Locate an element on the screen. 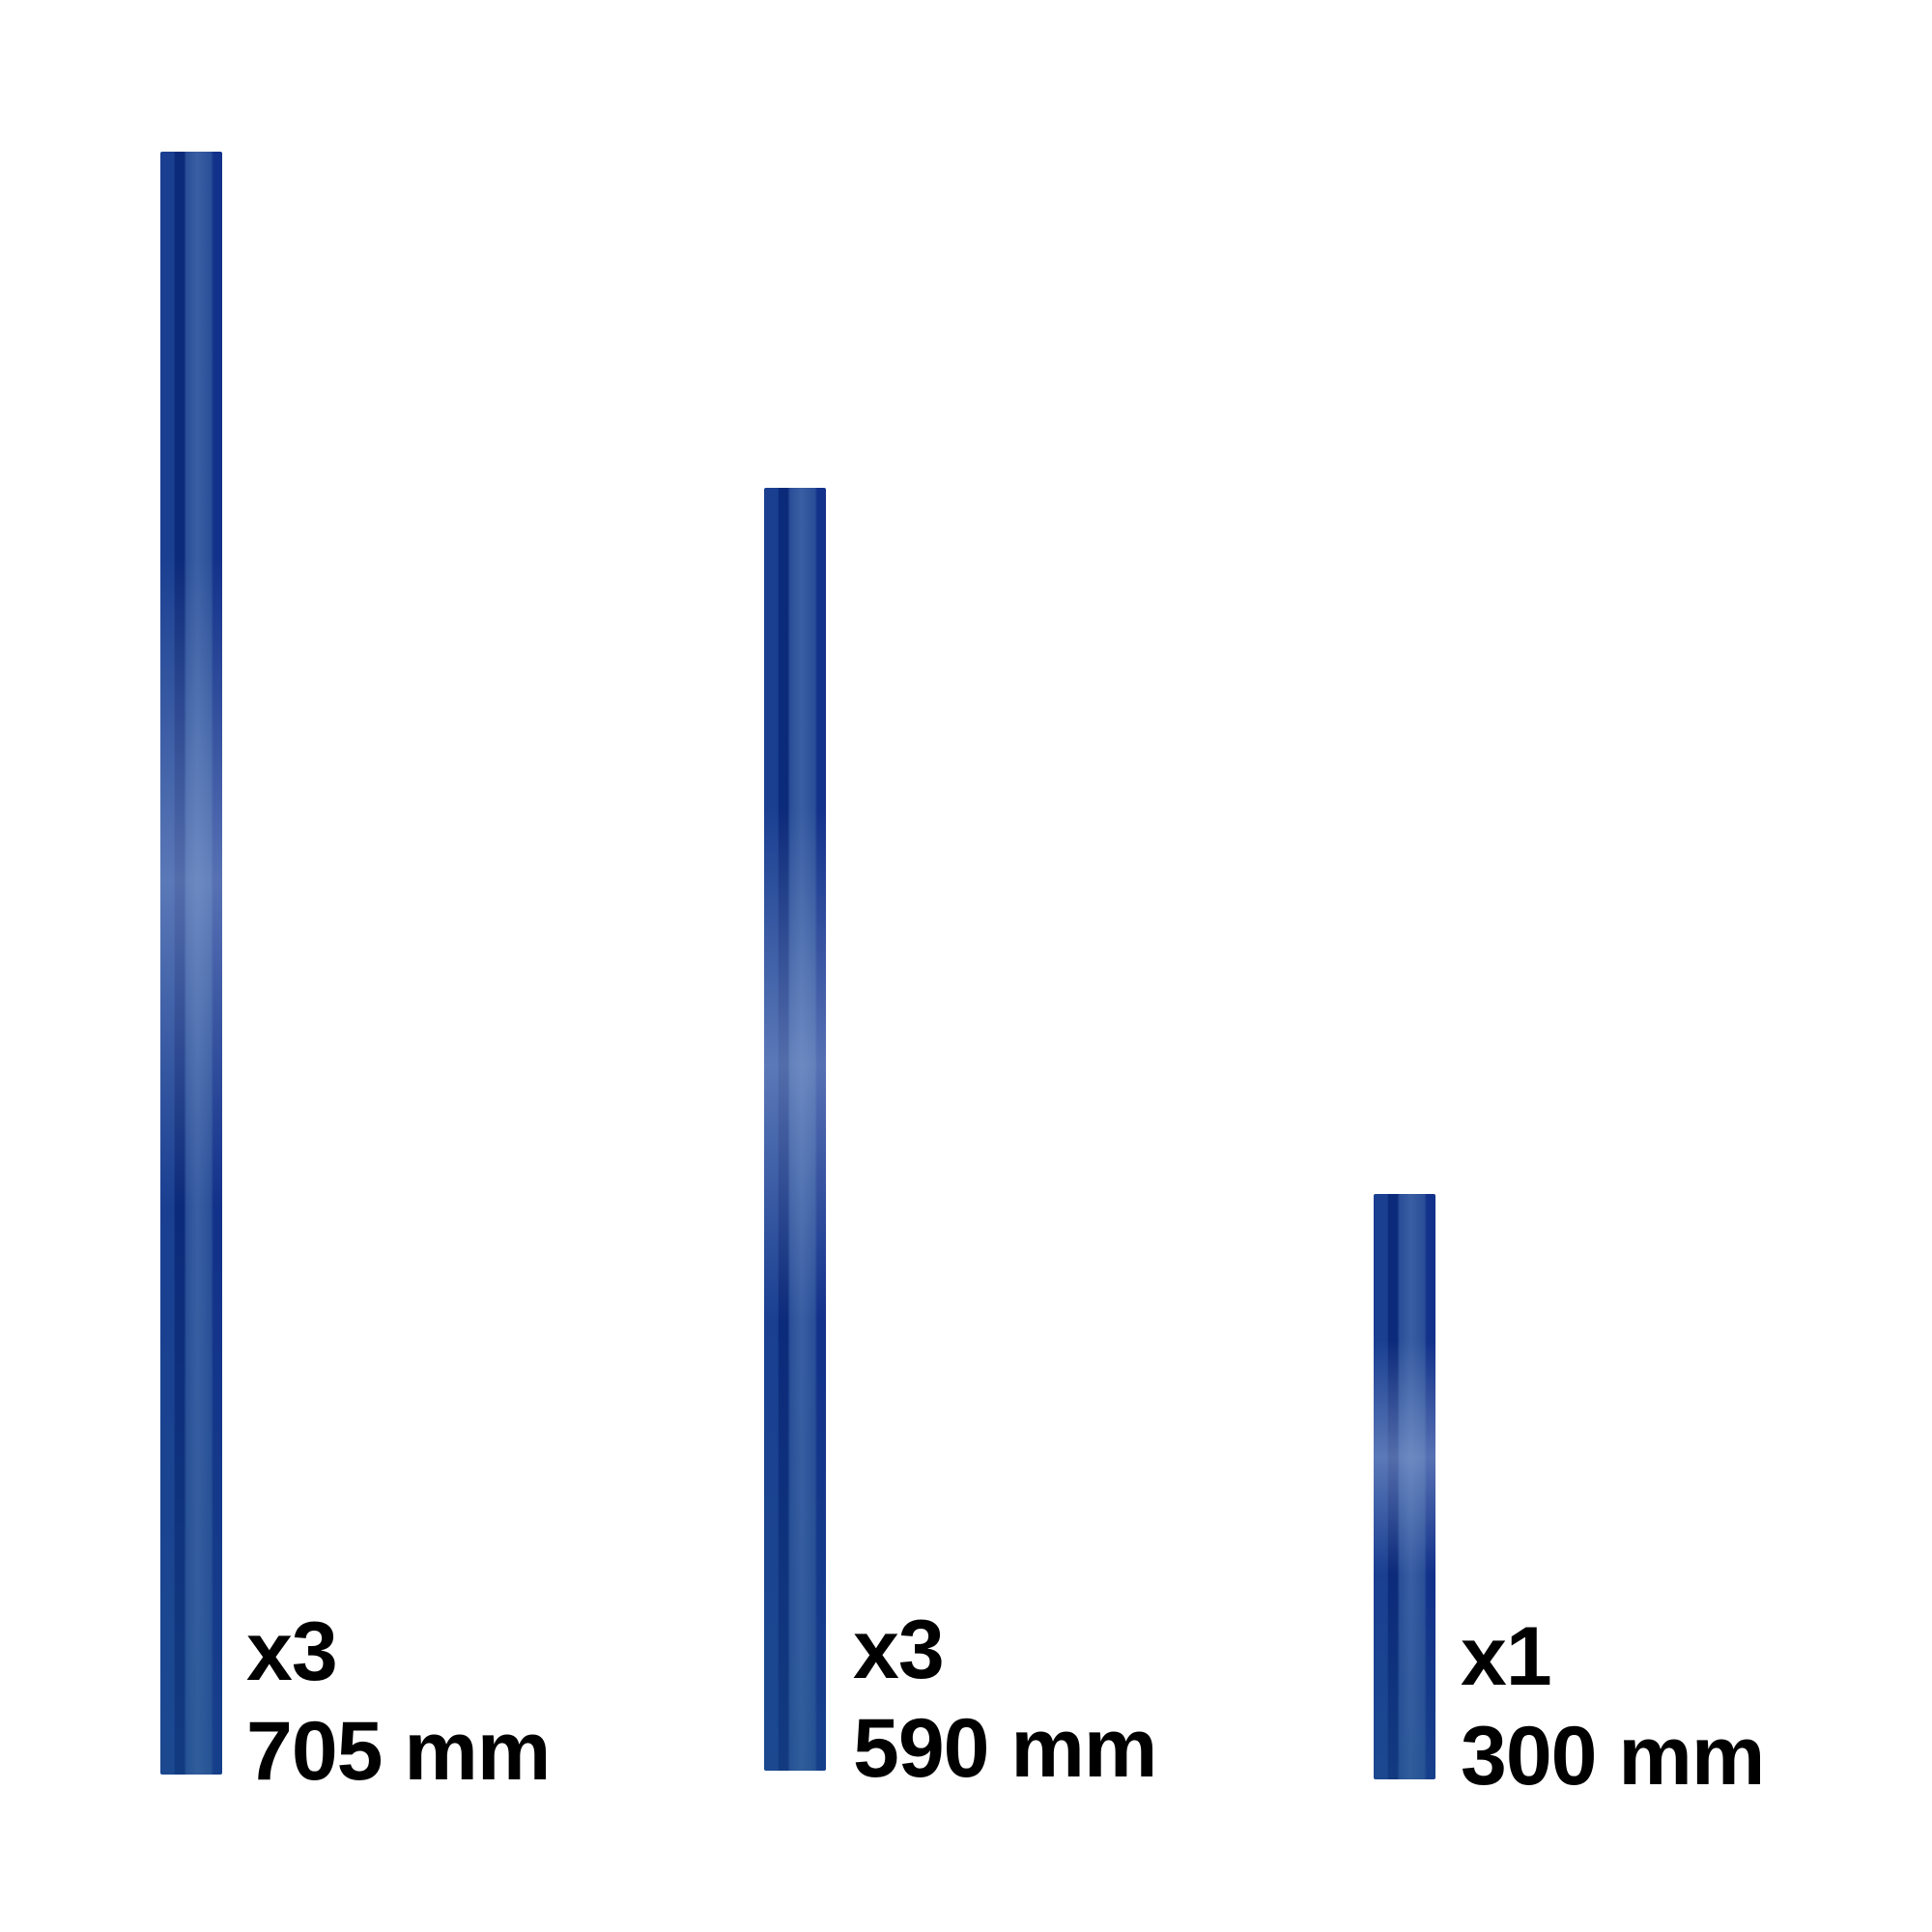 The width and height of the screenshot is (1932, 1932). length-label-300: 300 mm is located at coordinates (1613, 1756).